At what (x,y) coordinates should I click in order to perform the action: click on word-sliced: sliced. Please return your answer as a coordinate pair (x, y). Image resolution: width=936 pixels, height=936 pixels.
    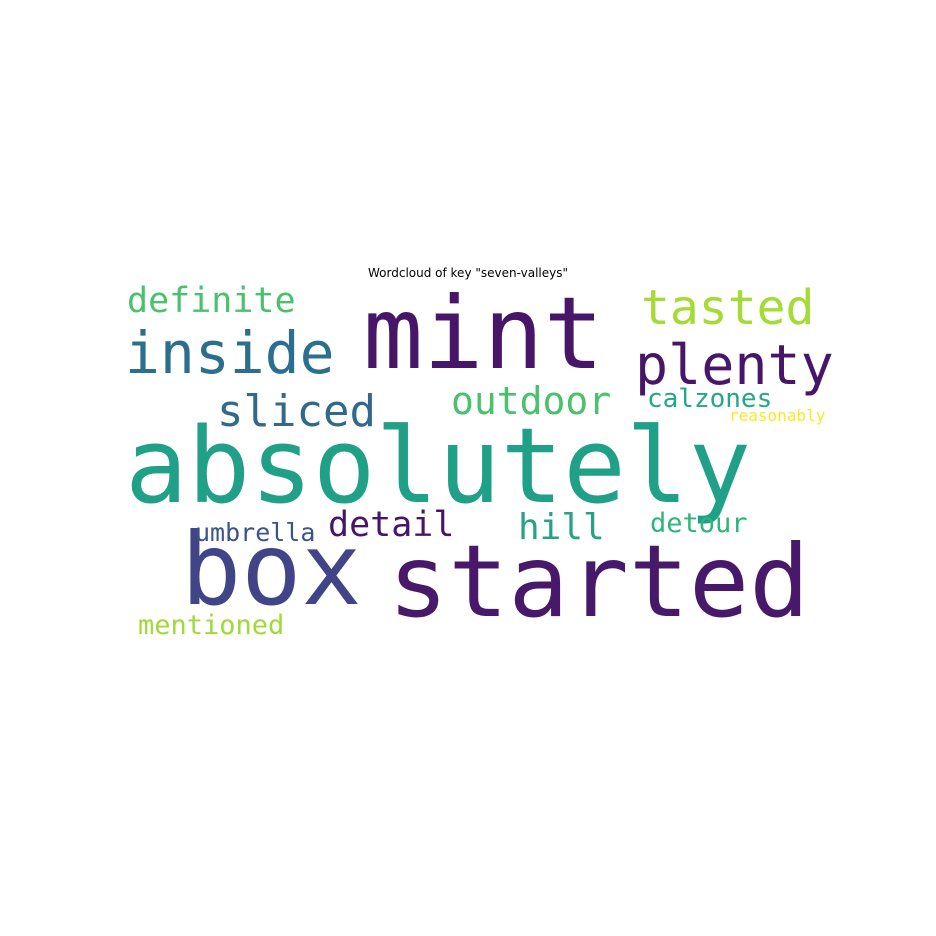
    Looking at the image, I should click on (296, 411).